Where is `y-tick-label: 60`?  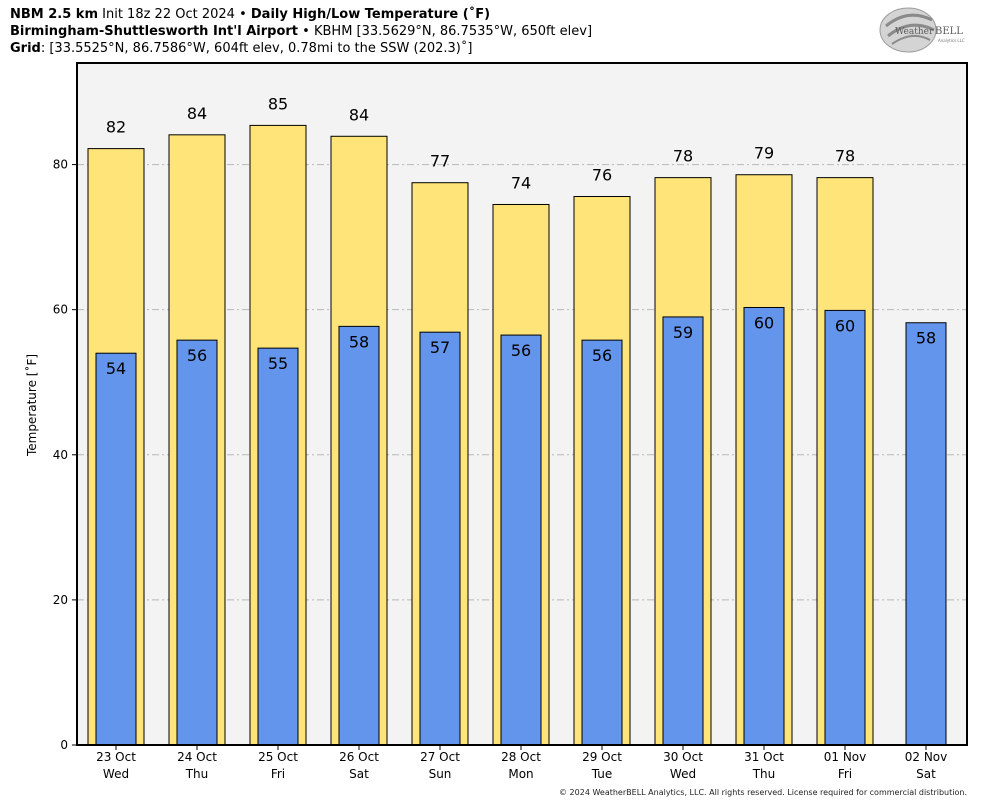
y-tick-label: 60 is located at coordinates (60, 310).